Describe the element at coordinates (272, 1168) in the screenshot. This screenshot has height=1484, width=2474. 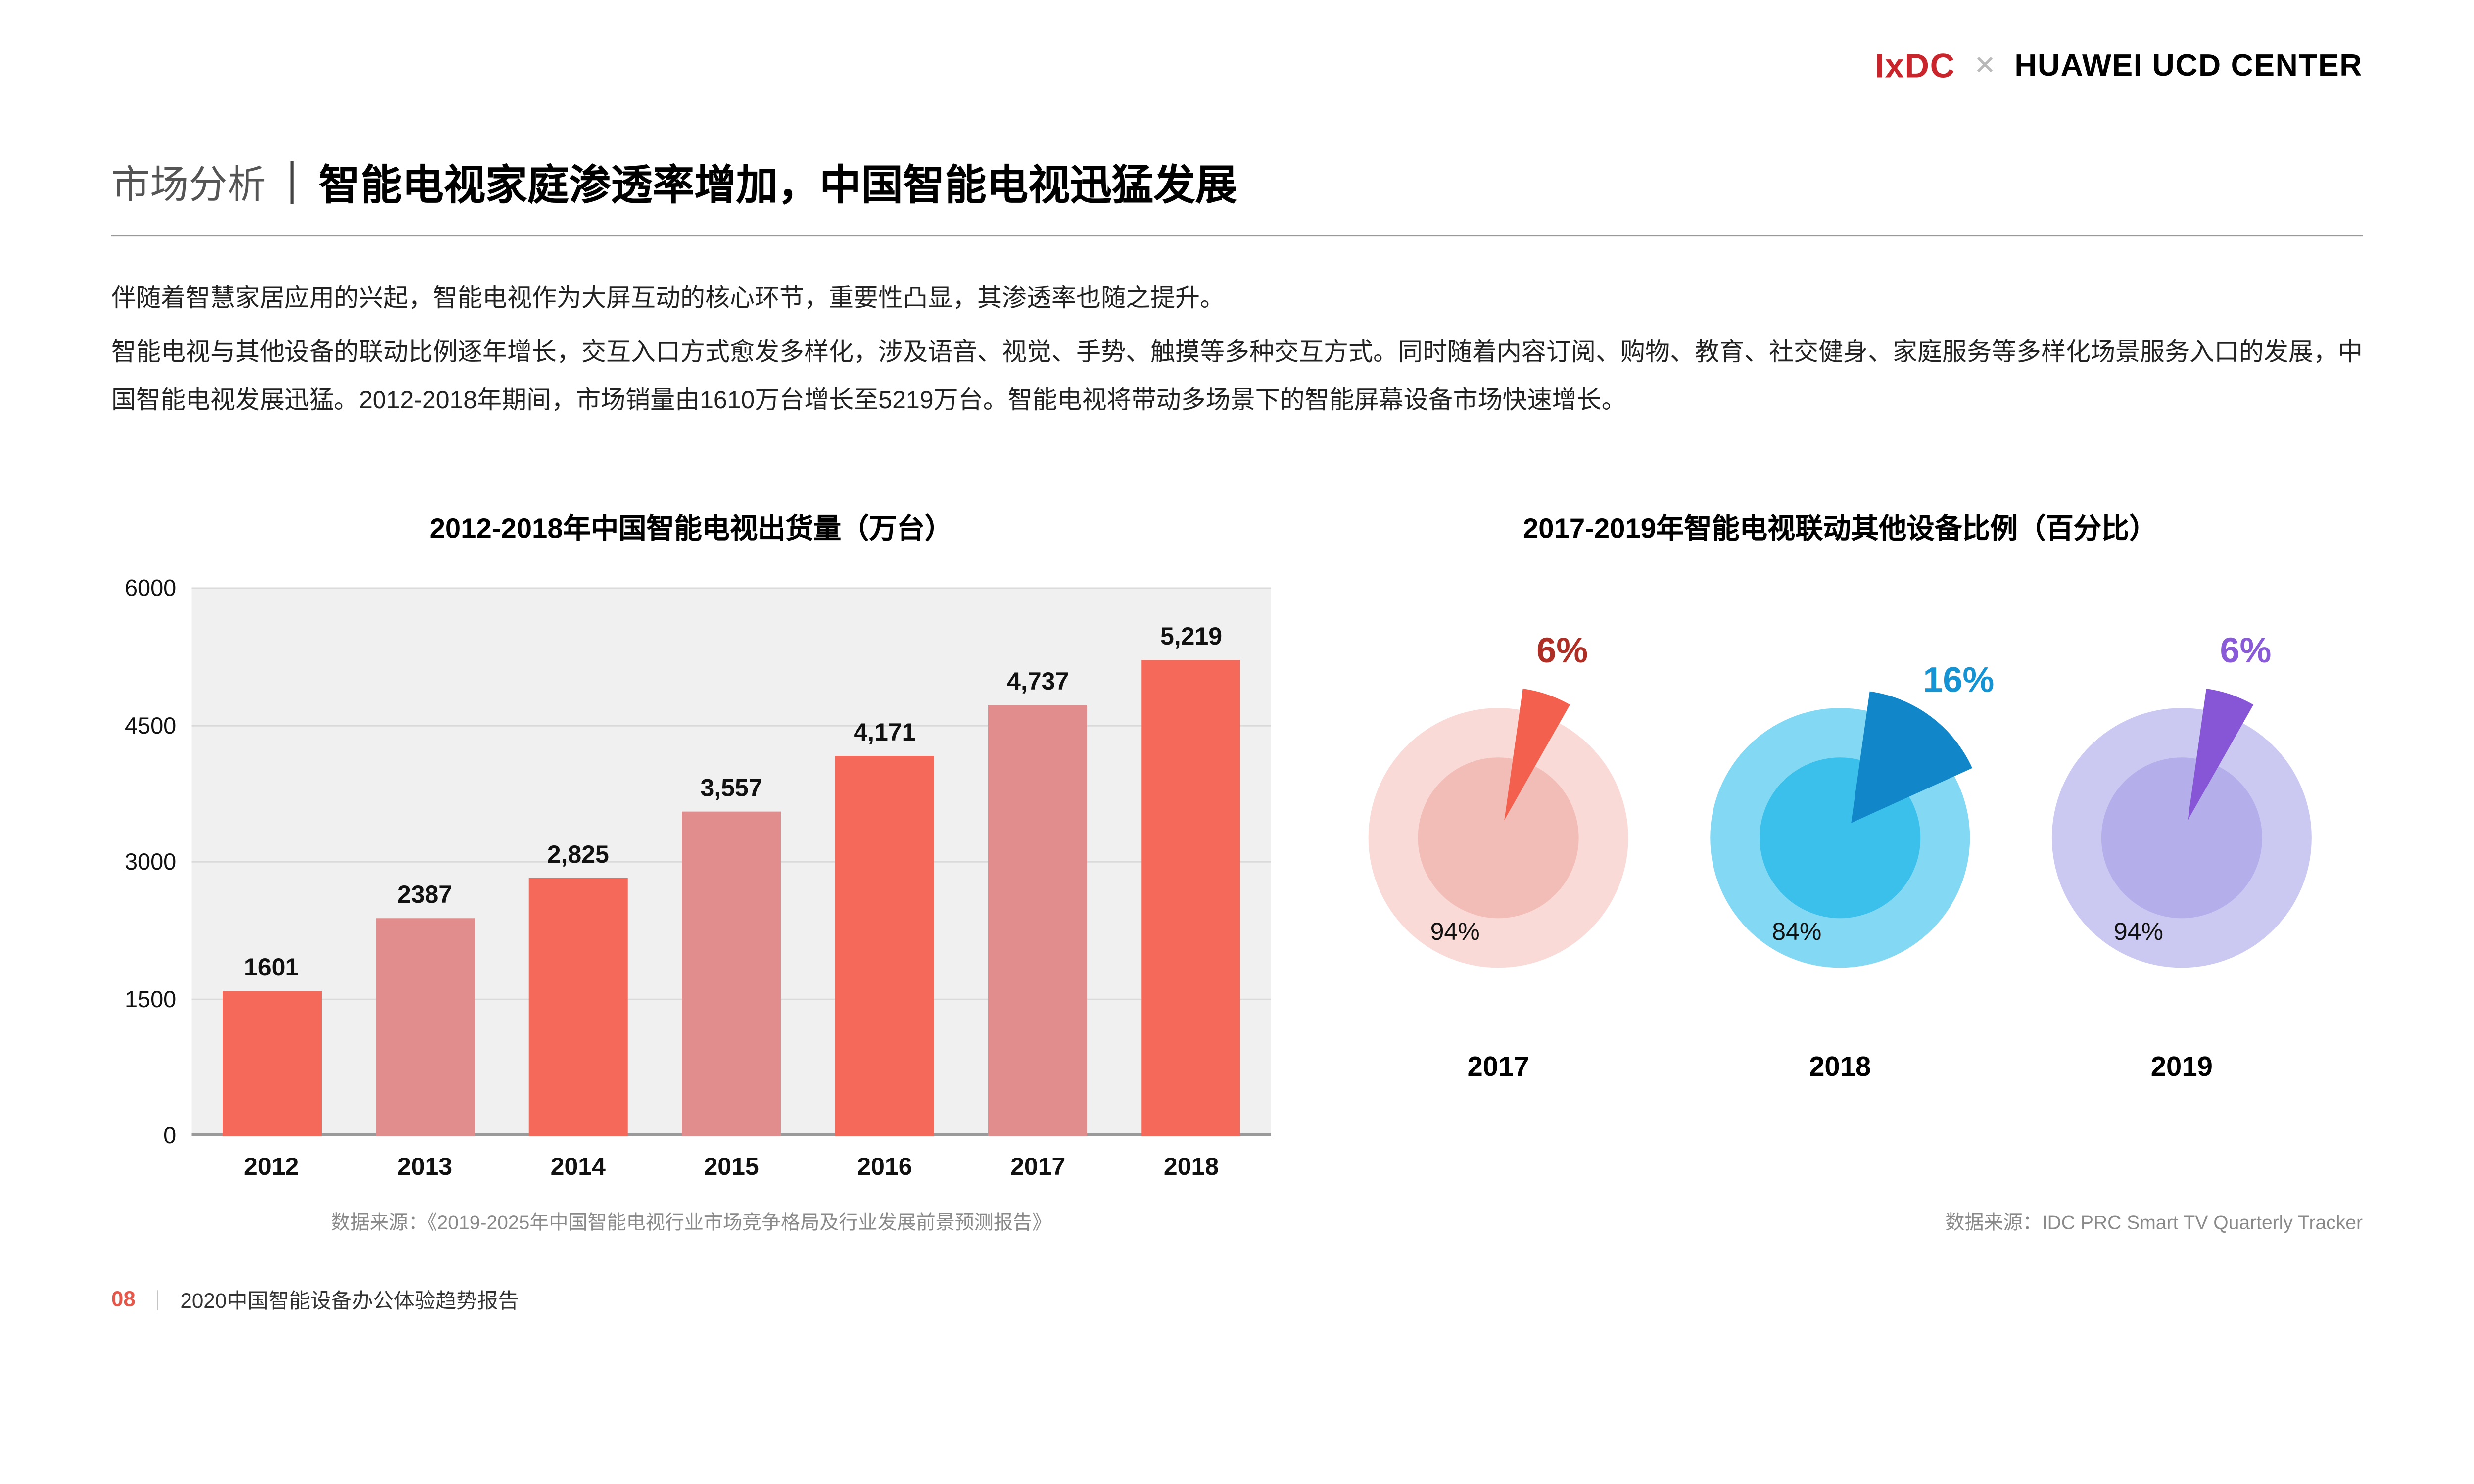
I see `x-tick-label: 2012` at that location.